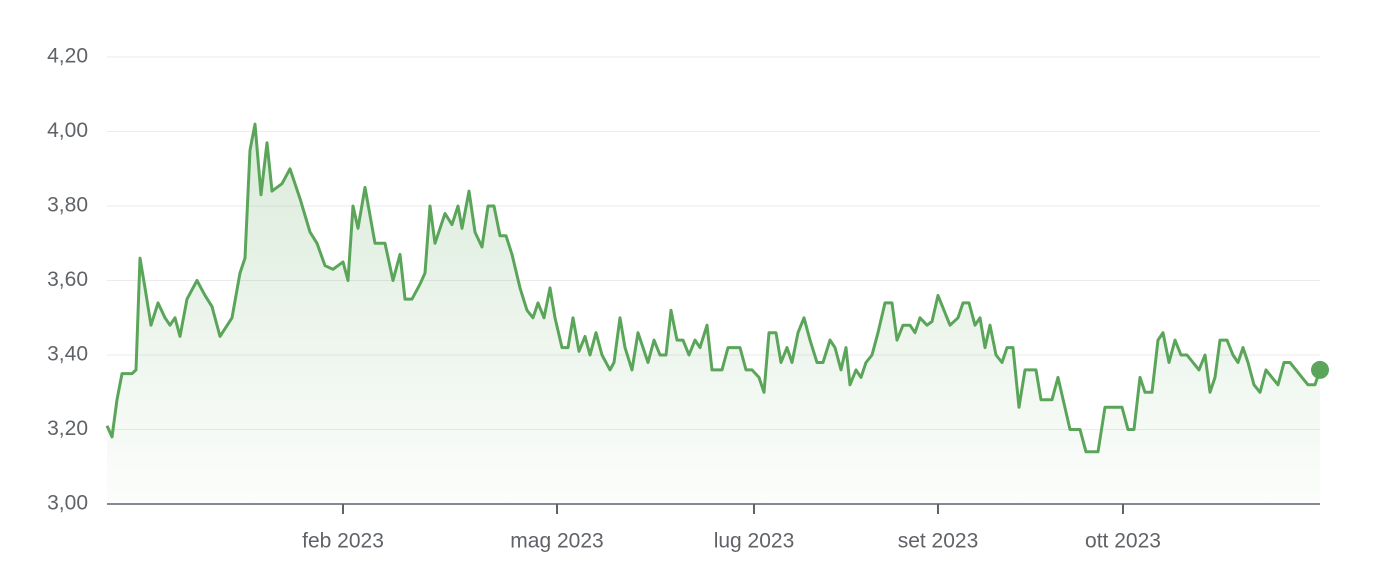 The height and width of the screenshot is (578, 1382). I want to click on x-tick-label: set 2023, so click(938, 541).